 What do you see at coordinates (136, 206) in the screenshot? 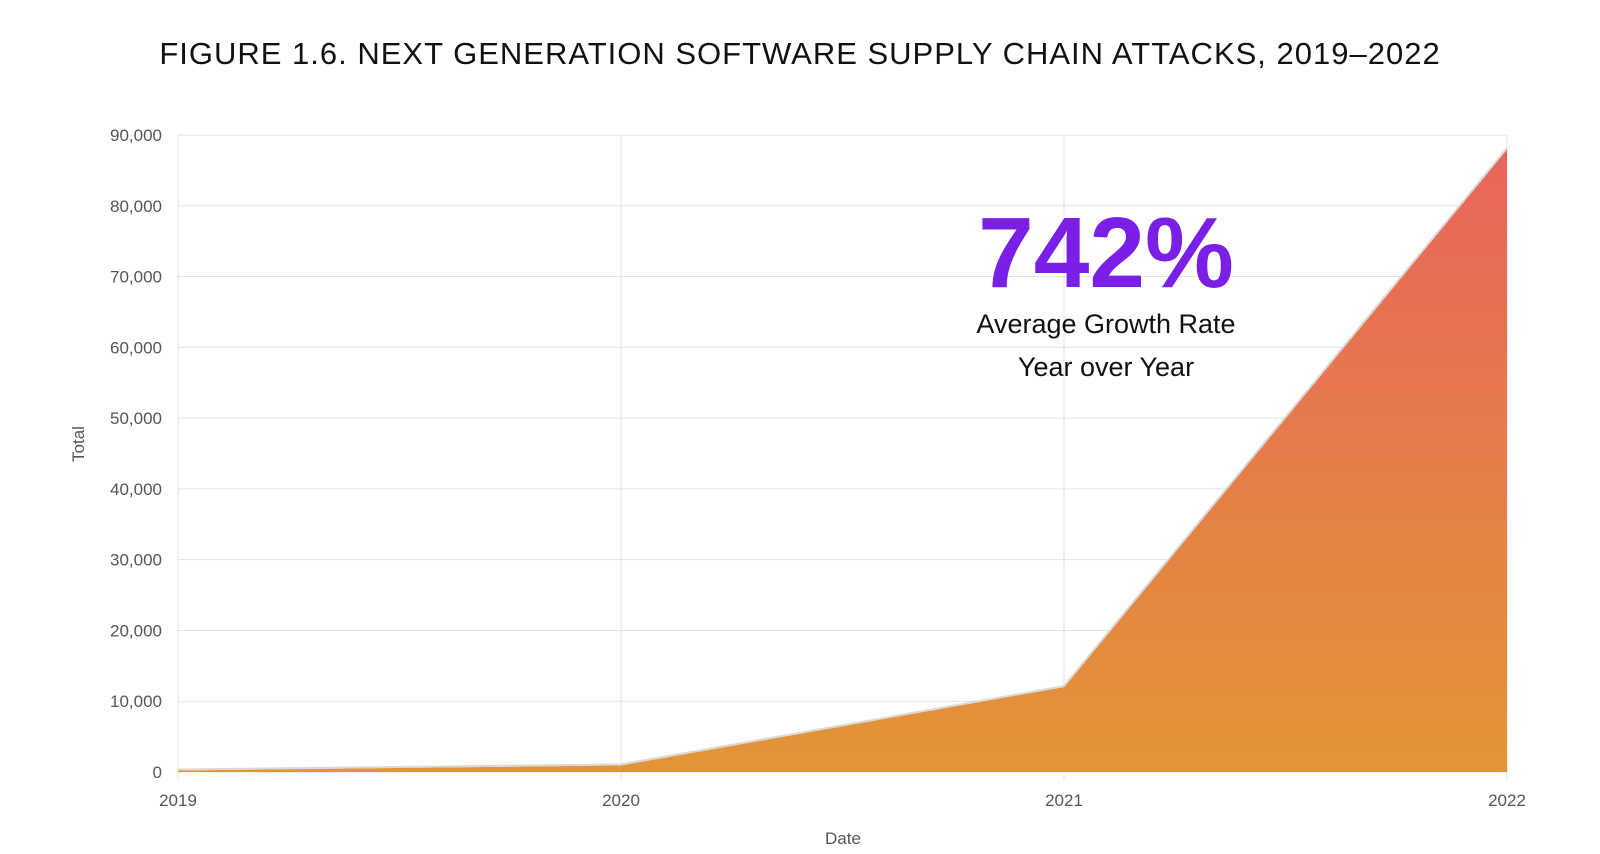
I see `y-tick-label: 80,000` at bounding box center [136, 206].